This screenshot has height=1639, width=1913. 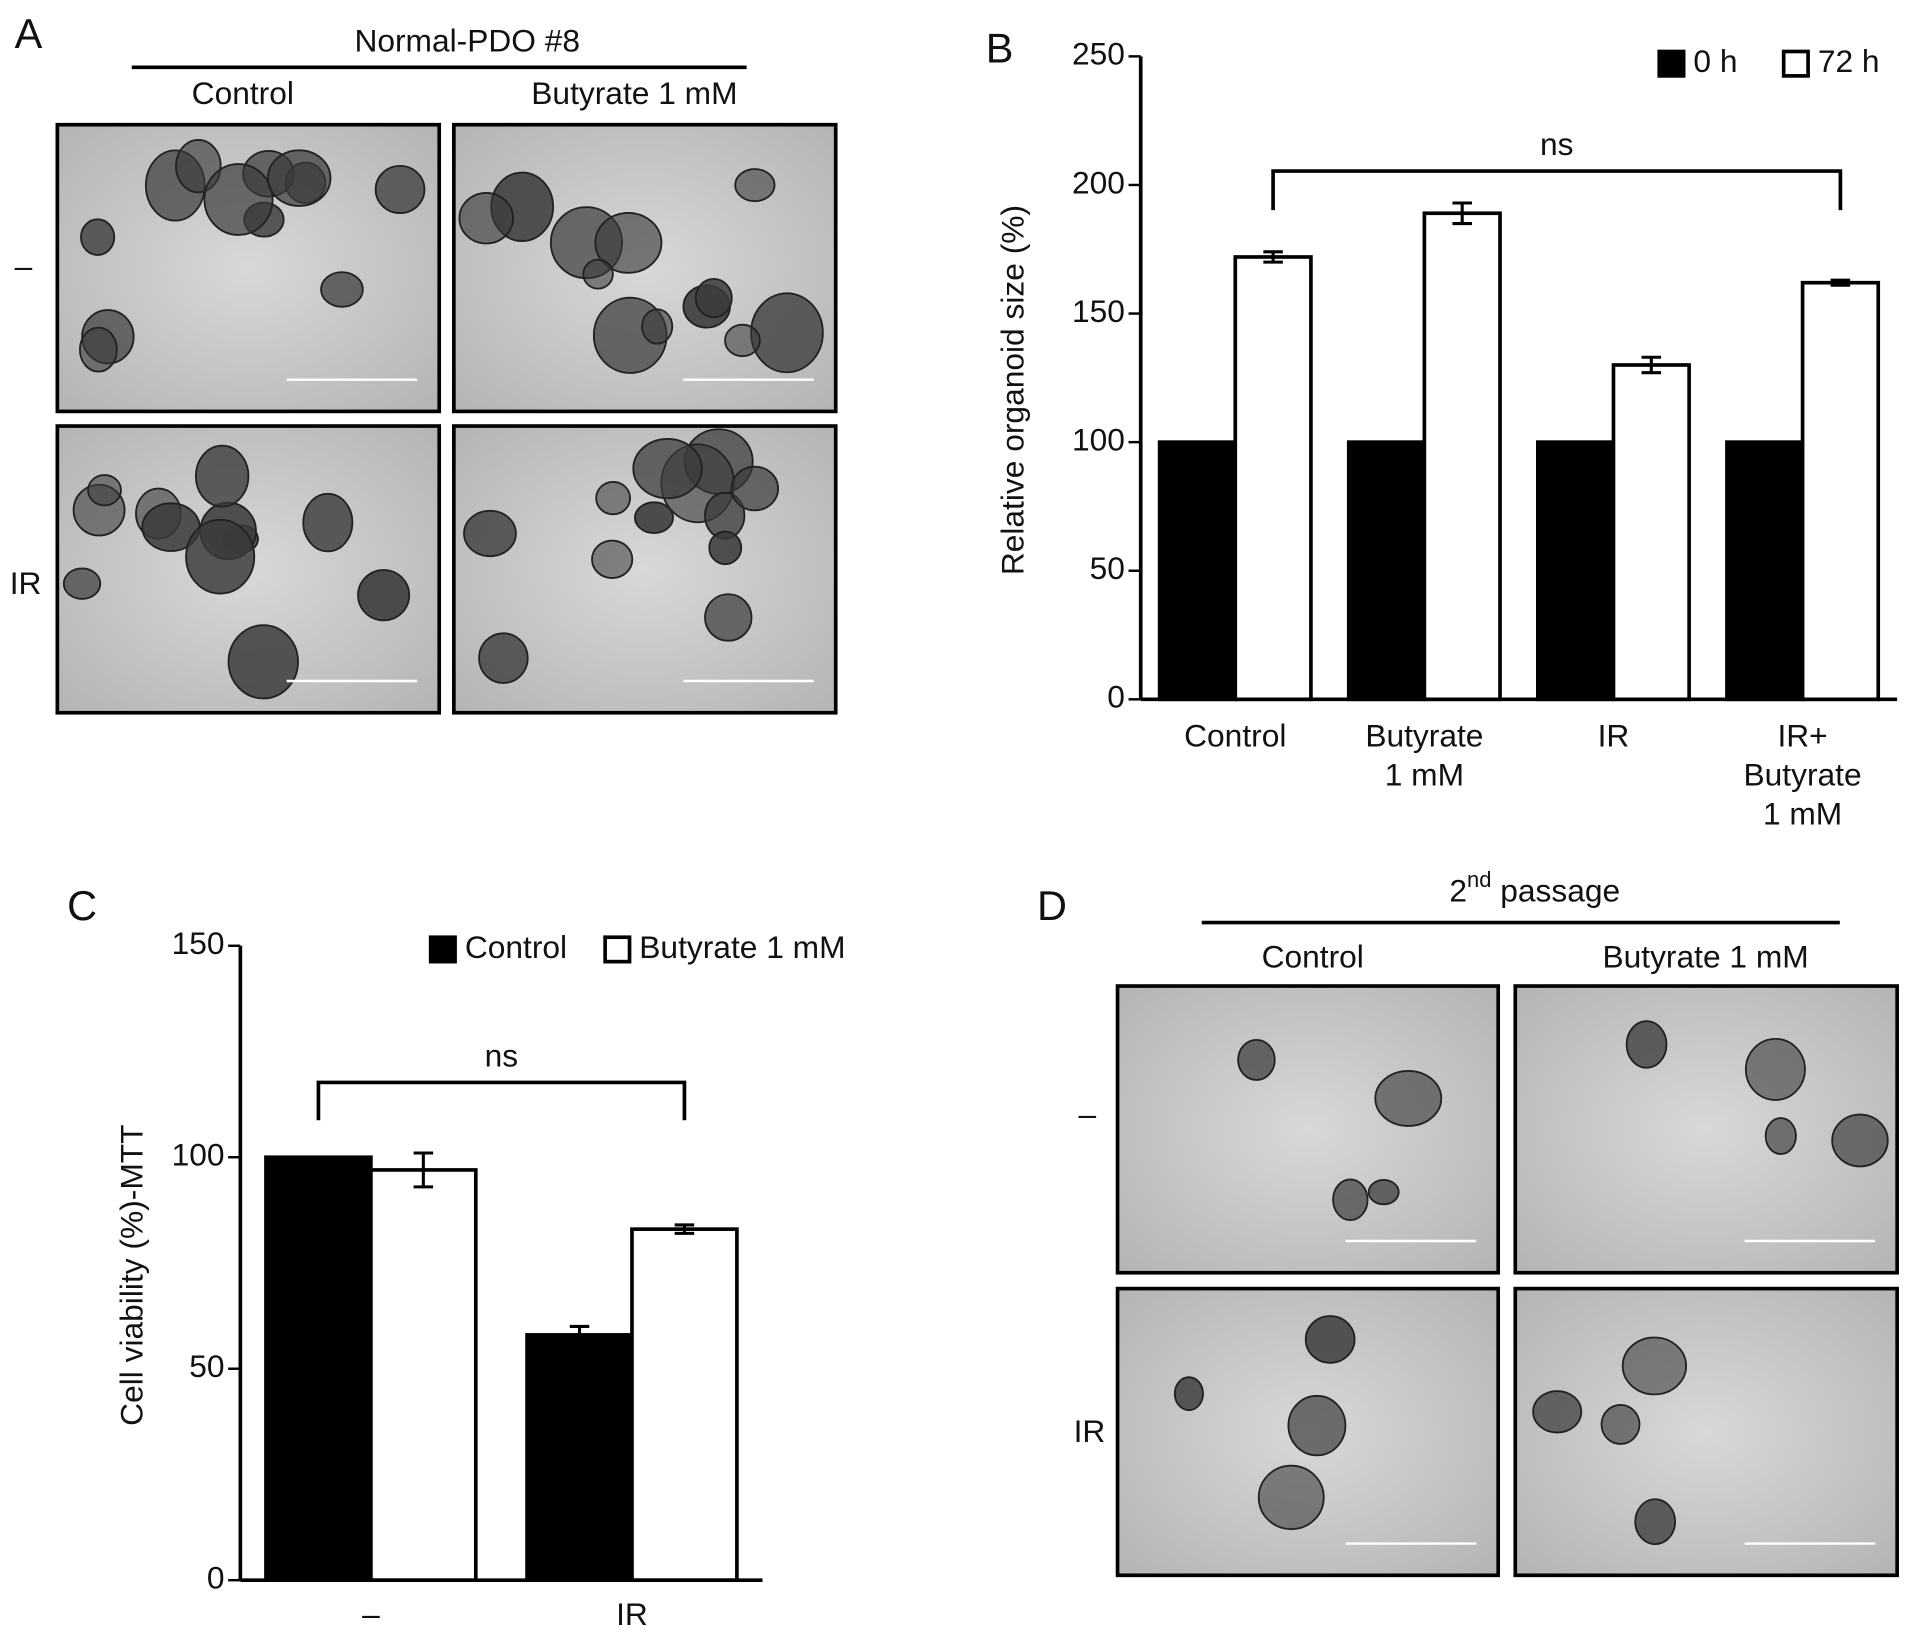 I want to click on column-label: Butyrate 1 mM, so click(x=1705, y=957).